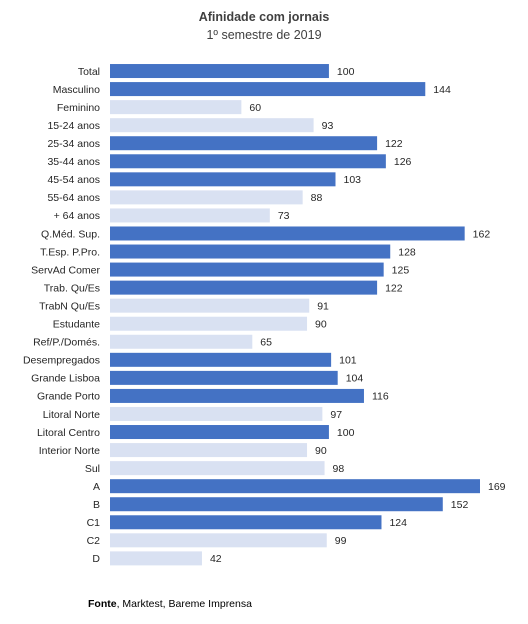  I want to click on category-label-6: 45-54 anos, so click(73, 180).